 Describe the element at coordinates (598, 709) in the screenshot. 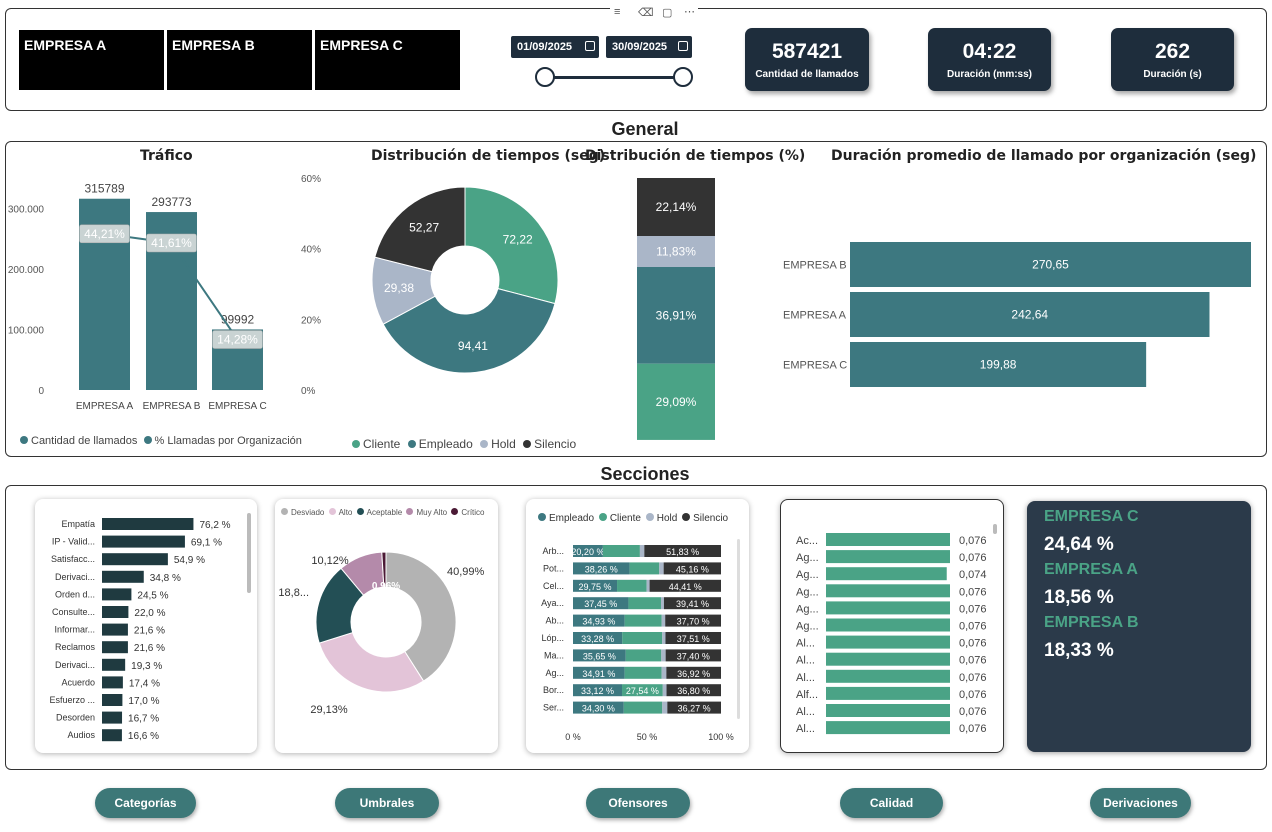

I see `segment-data-label: 34,30 %` at that location.